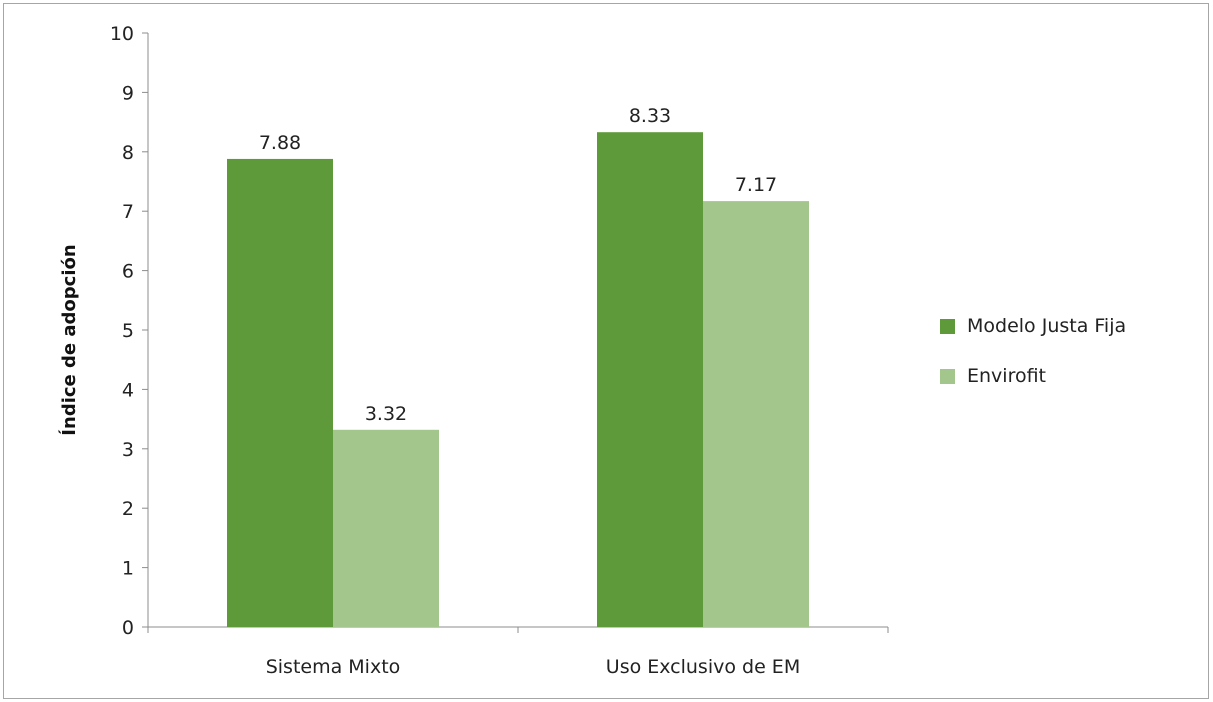 This screenshot has height=702, width=1213. Describe the element at coordinates (1007, 376) in the screenshot. I see `legend-label-envirofit: Envirofit` at that location.